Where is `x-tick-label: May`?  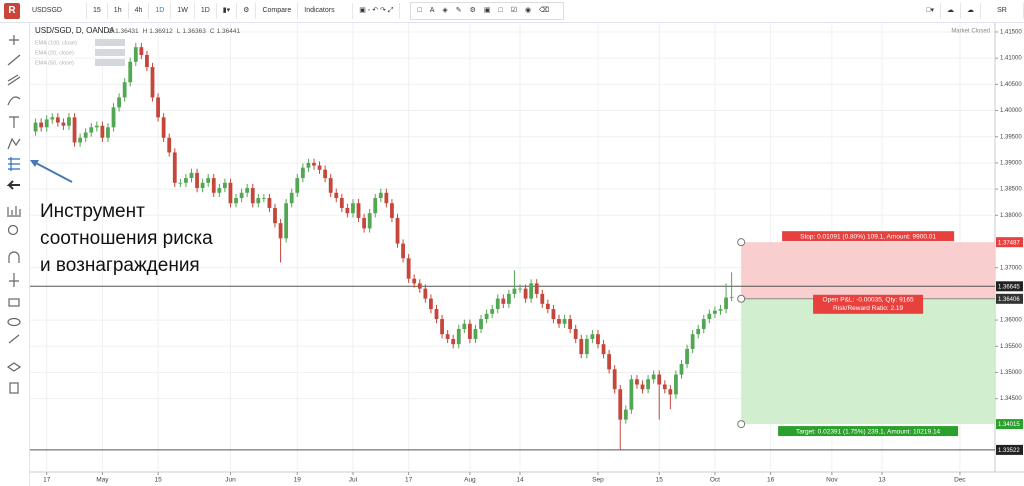 x-tick-label: May is located at coordinates (102, 480).